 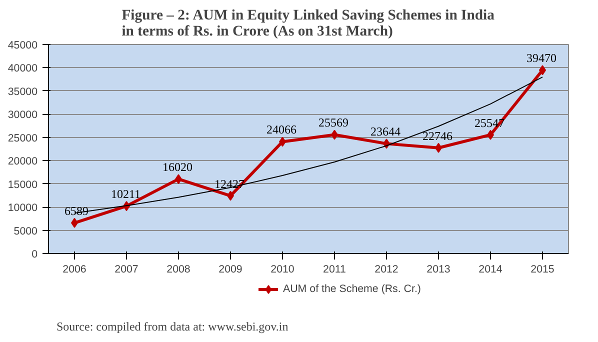 I want to click on x-tick-label: 2013, so click(x=438, y=270).